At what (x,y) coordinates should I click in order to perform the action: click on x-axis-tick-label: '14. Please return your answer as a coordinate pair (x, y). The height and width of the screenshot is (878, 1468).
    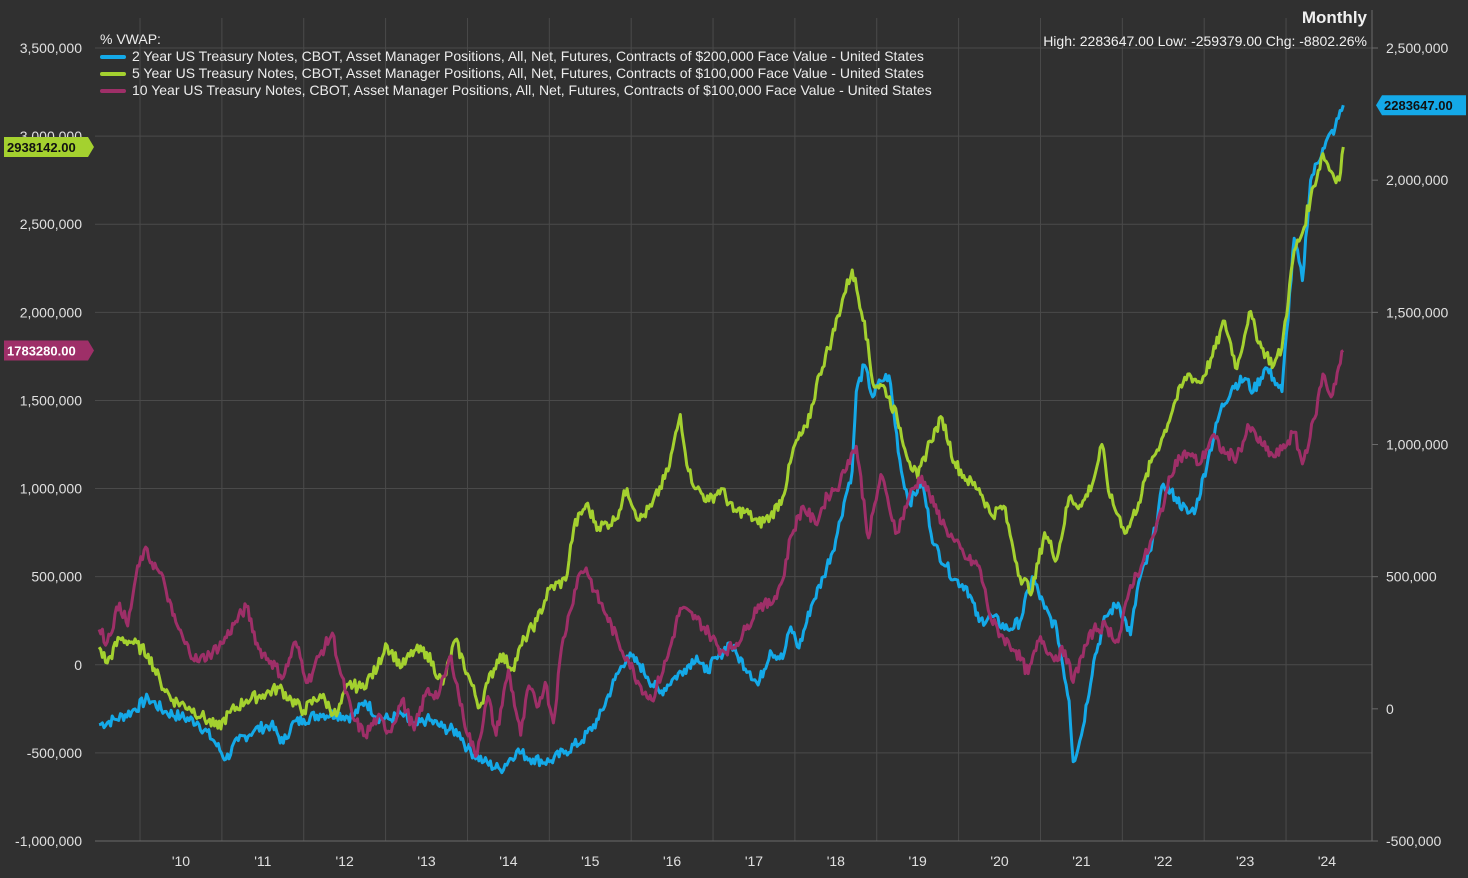
    Looking at the image, I should click on (508, 861).